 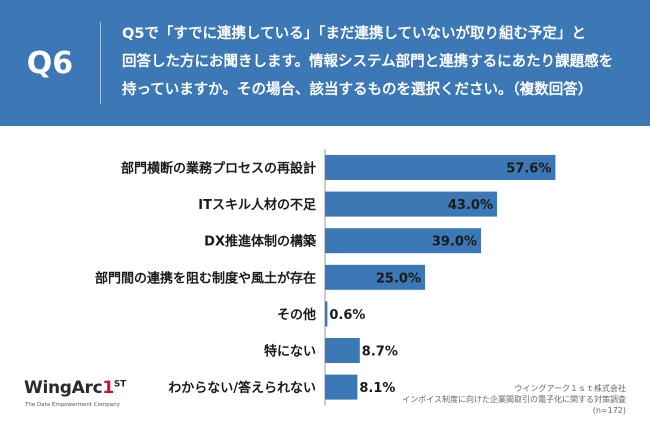 What do you see at coordinates (119, 384) in the screenshot?
I see `logo-brand-st: ST` at bounding box center [119, 384].